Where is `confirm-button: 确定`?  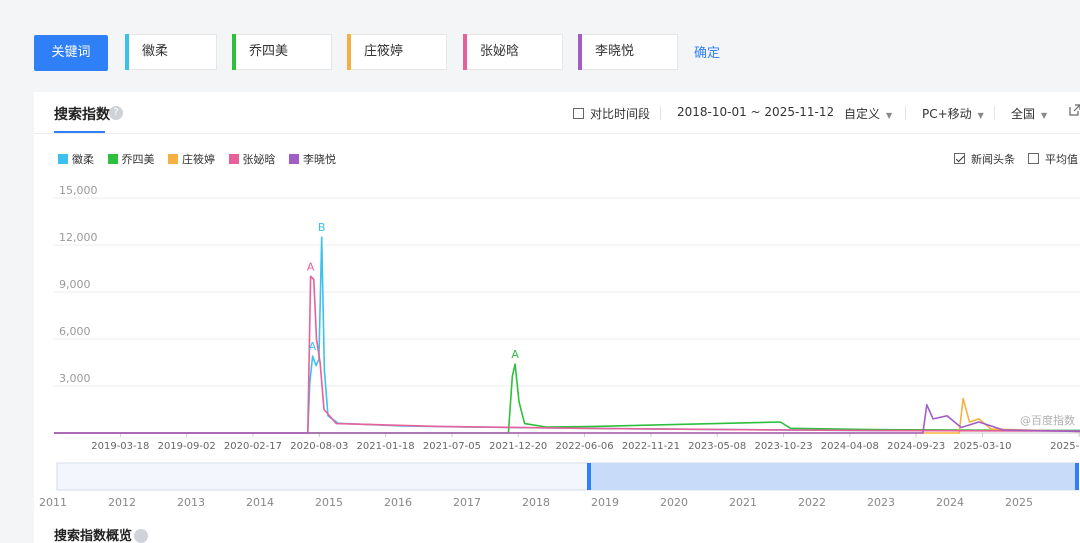 confirm-button: 确定 is located at coordinates (707, 53).